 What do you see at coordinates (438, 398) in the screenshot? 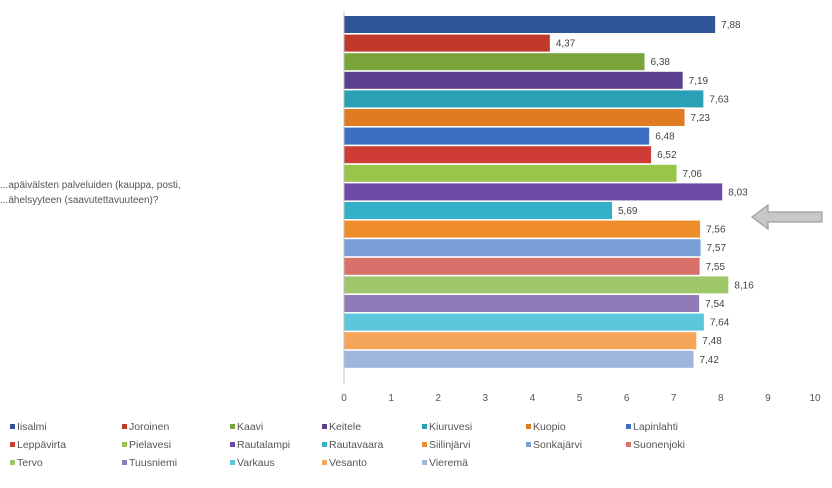
I see `x-tick-label: 2` at bounding box center [438, 398].